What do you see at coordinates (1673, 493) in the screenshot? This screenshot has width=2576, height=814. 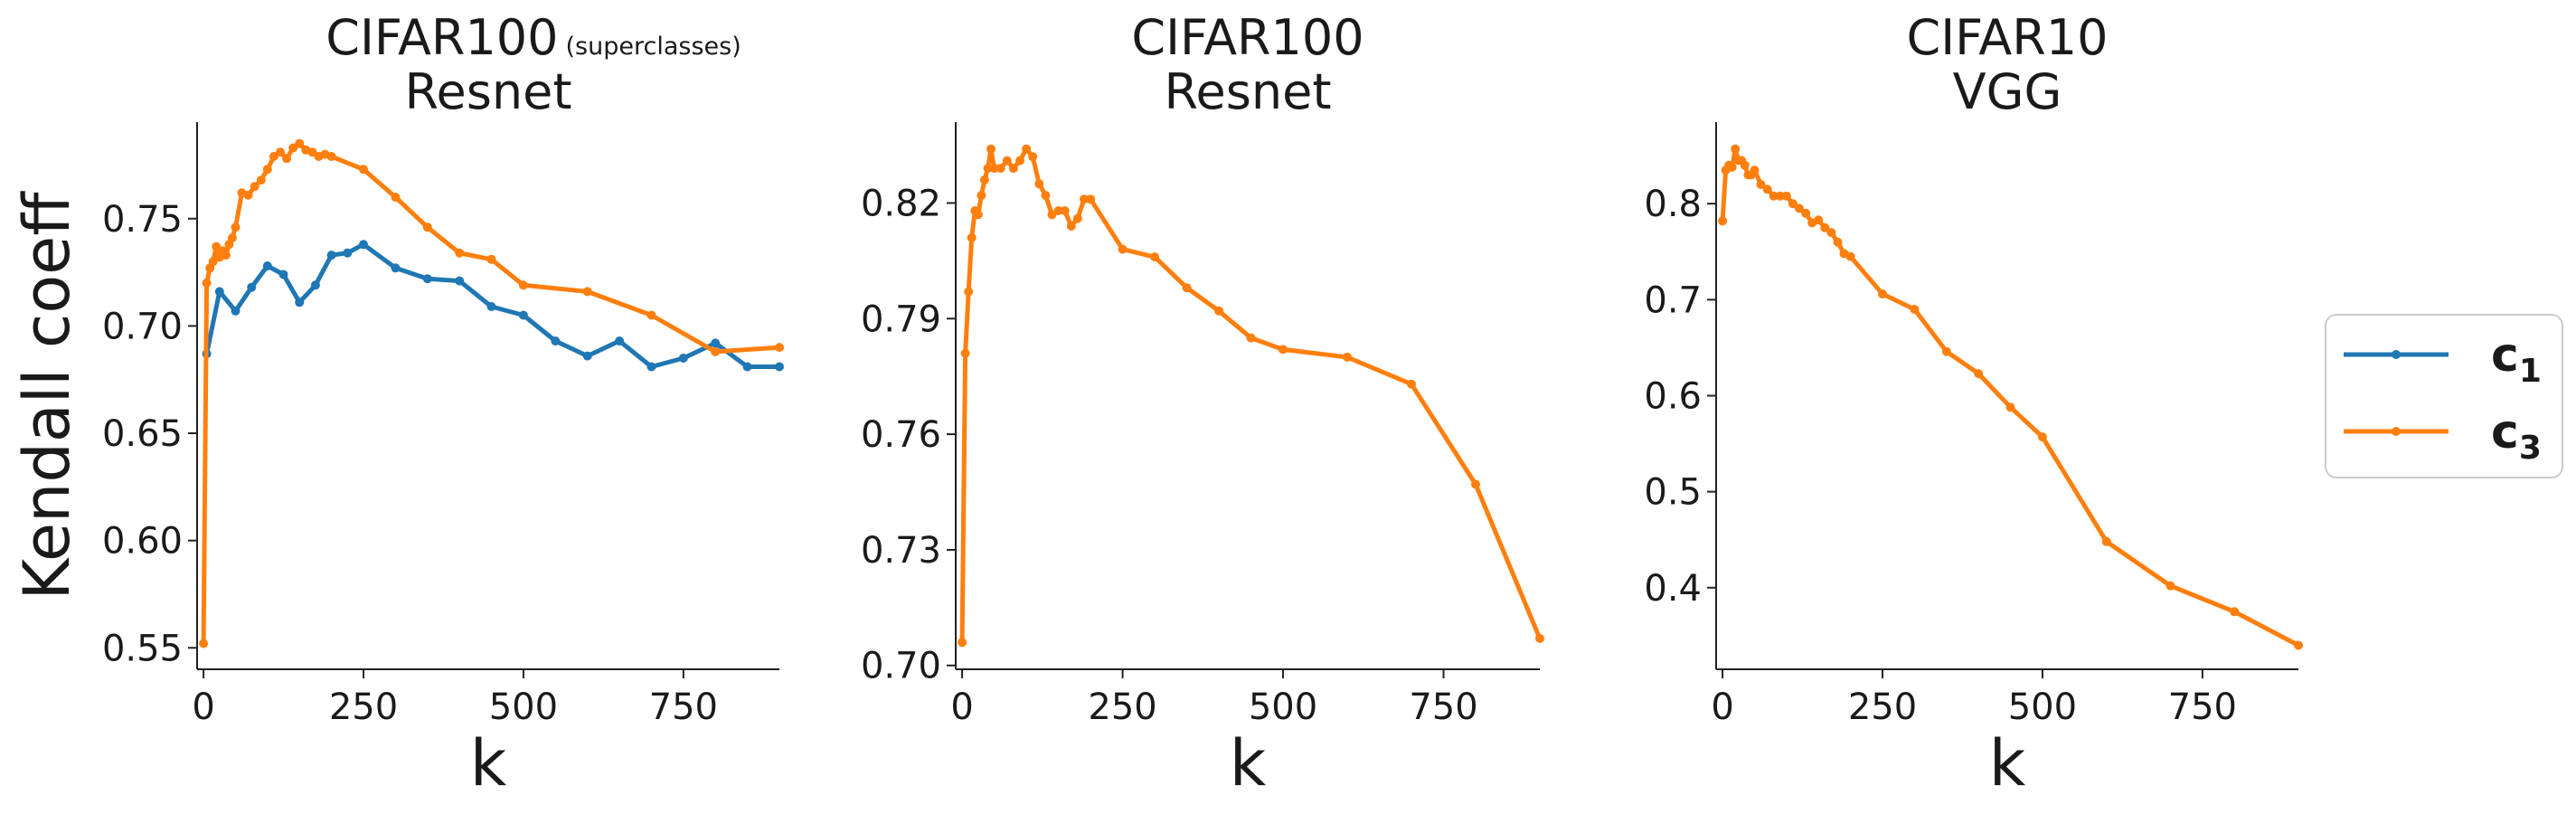 I see `y-tick-label: 0.5` at bounding box center [1673, 493].